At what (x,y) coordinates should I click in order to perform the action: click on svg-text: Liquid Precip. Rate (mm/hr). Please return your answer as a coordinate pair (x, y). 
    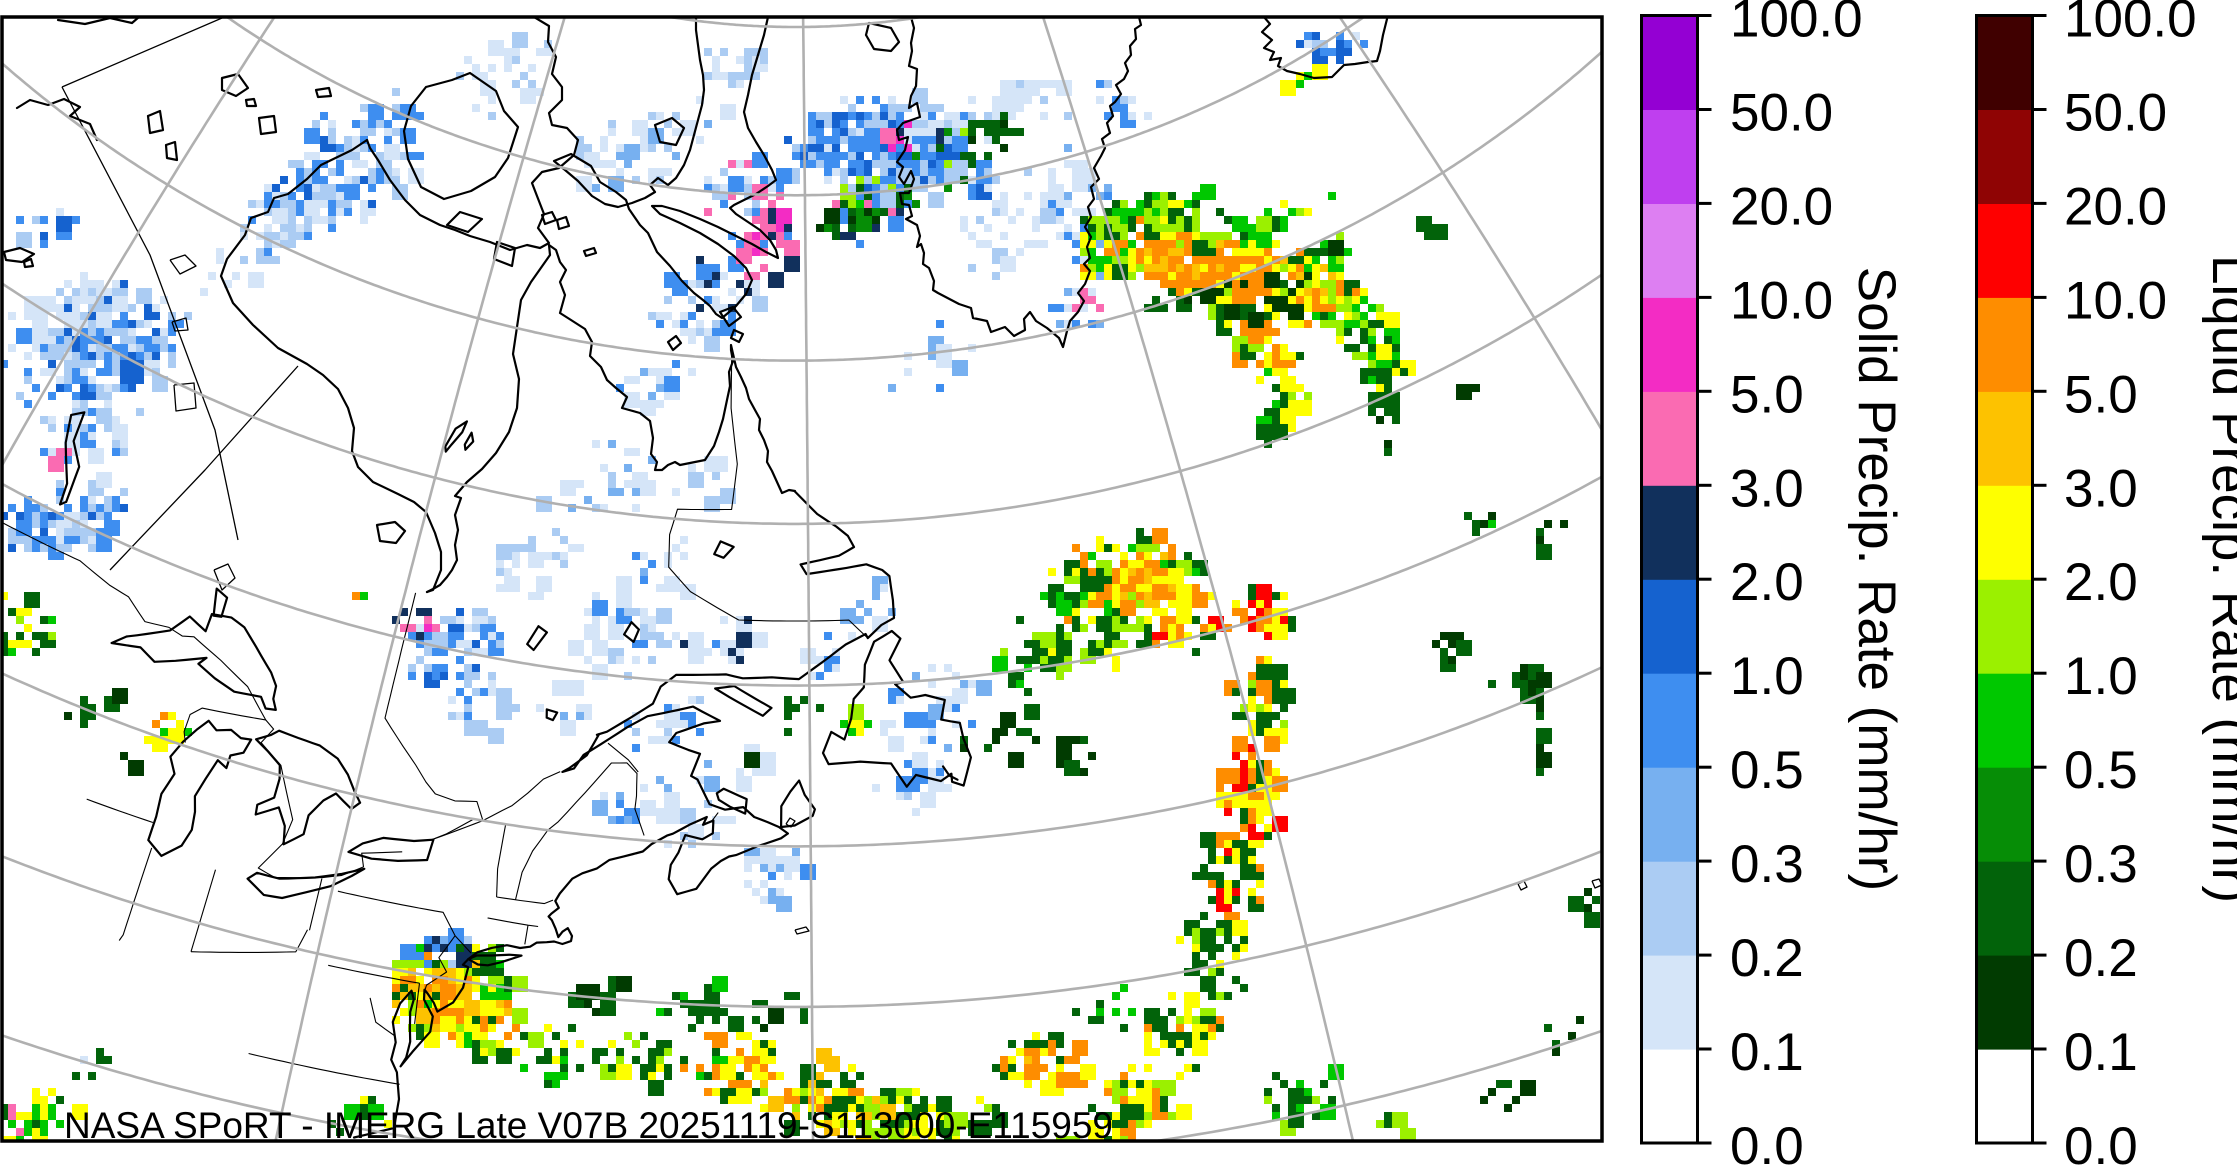
    Looking at the image, I should click on (2219, 579).